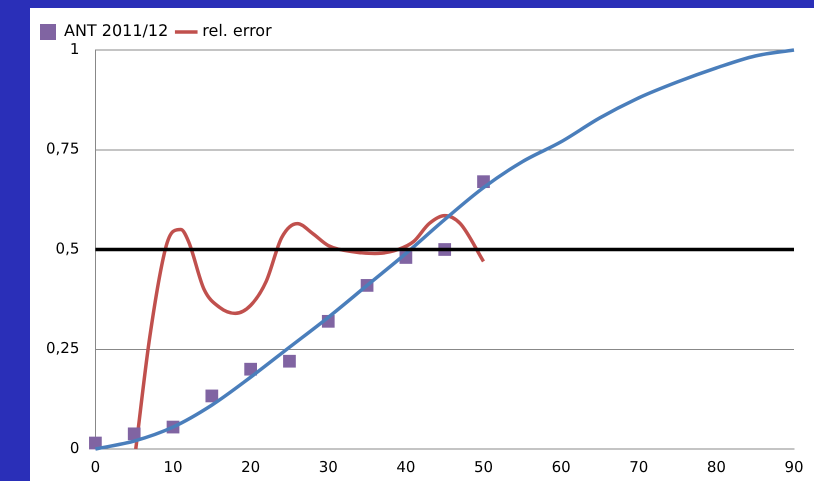 The width and height of the screenshot is (814, 481). Describe the element at coordinates (484, 467) in the screenshot. I see `x-tick-label: 50` at that location.